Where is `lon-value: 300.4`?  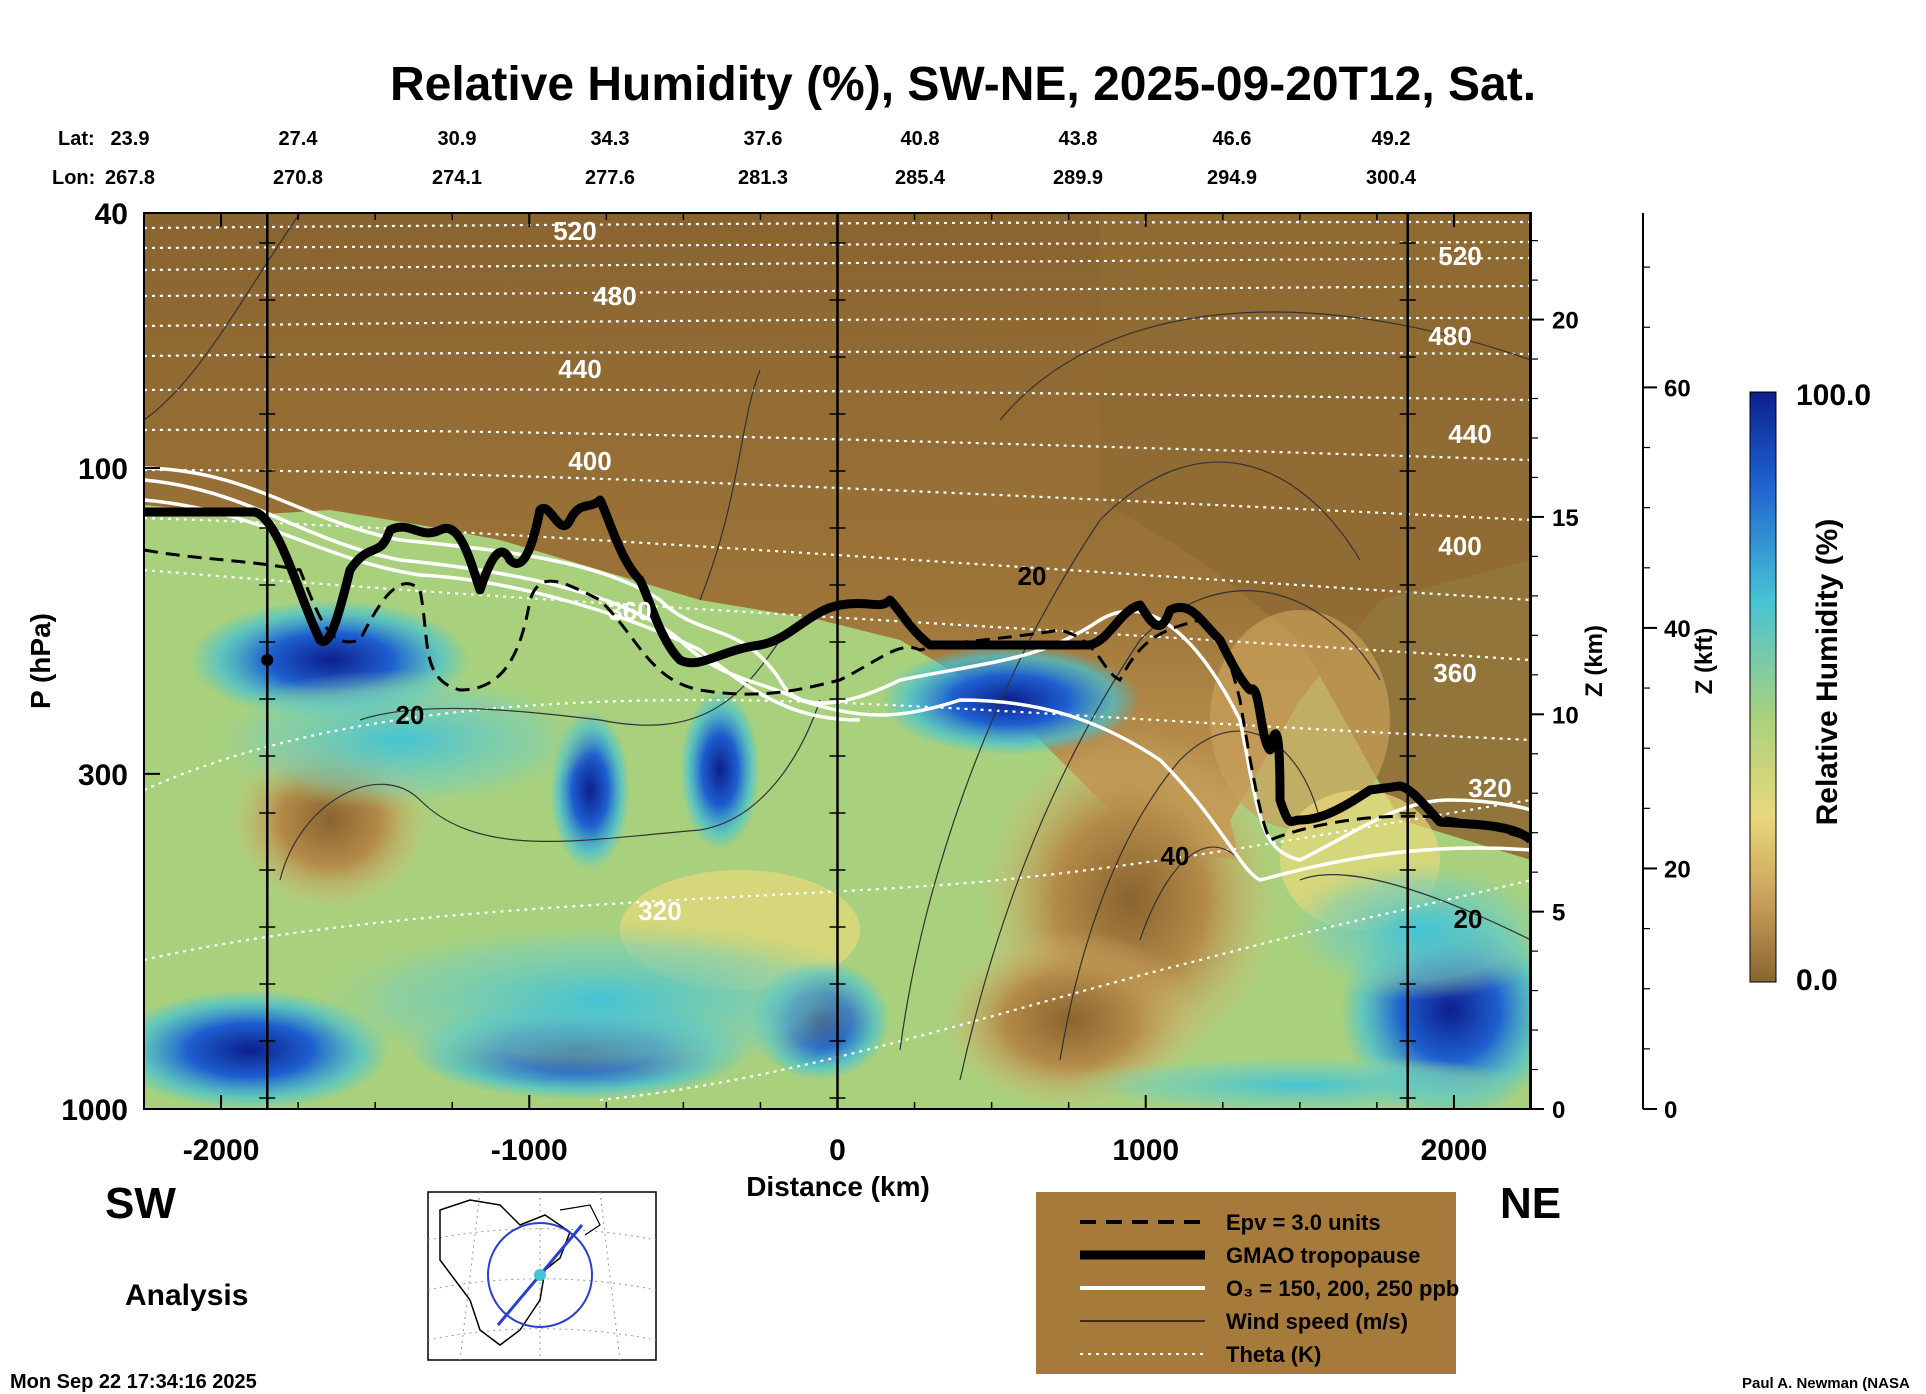
lon-value: 300.4 is located at coordinates (1391, 178).